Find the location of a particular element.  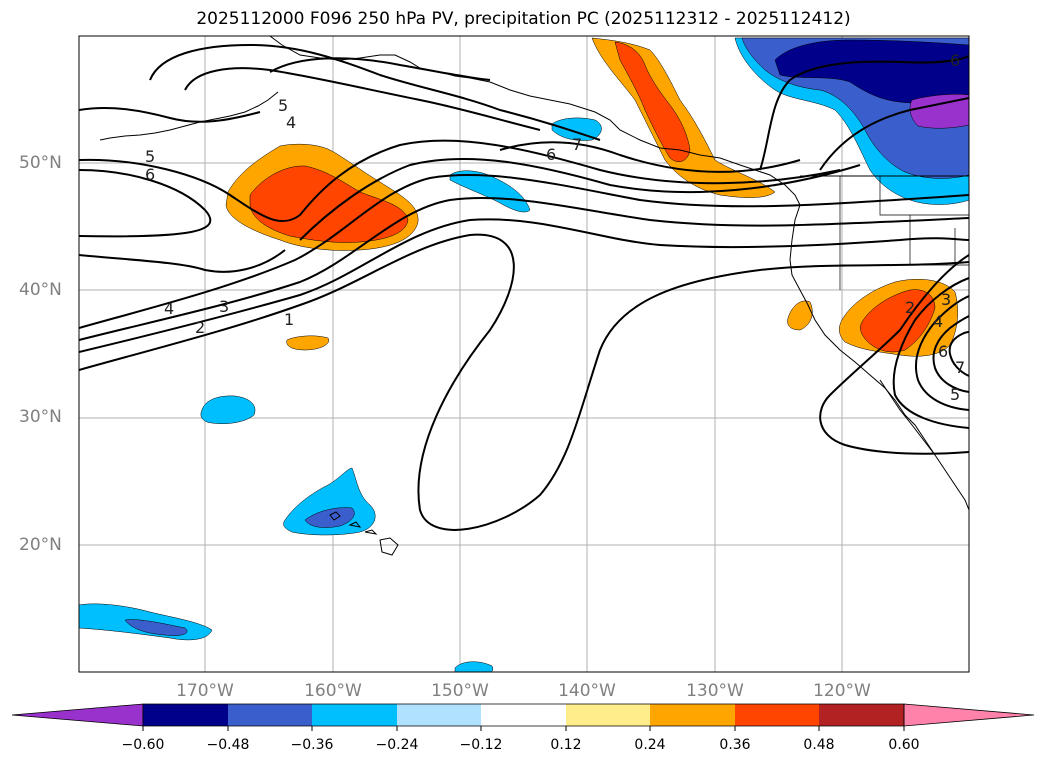

precip-strong-us-southwest is located at coordinates (898, 321).